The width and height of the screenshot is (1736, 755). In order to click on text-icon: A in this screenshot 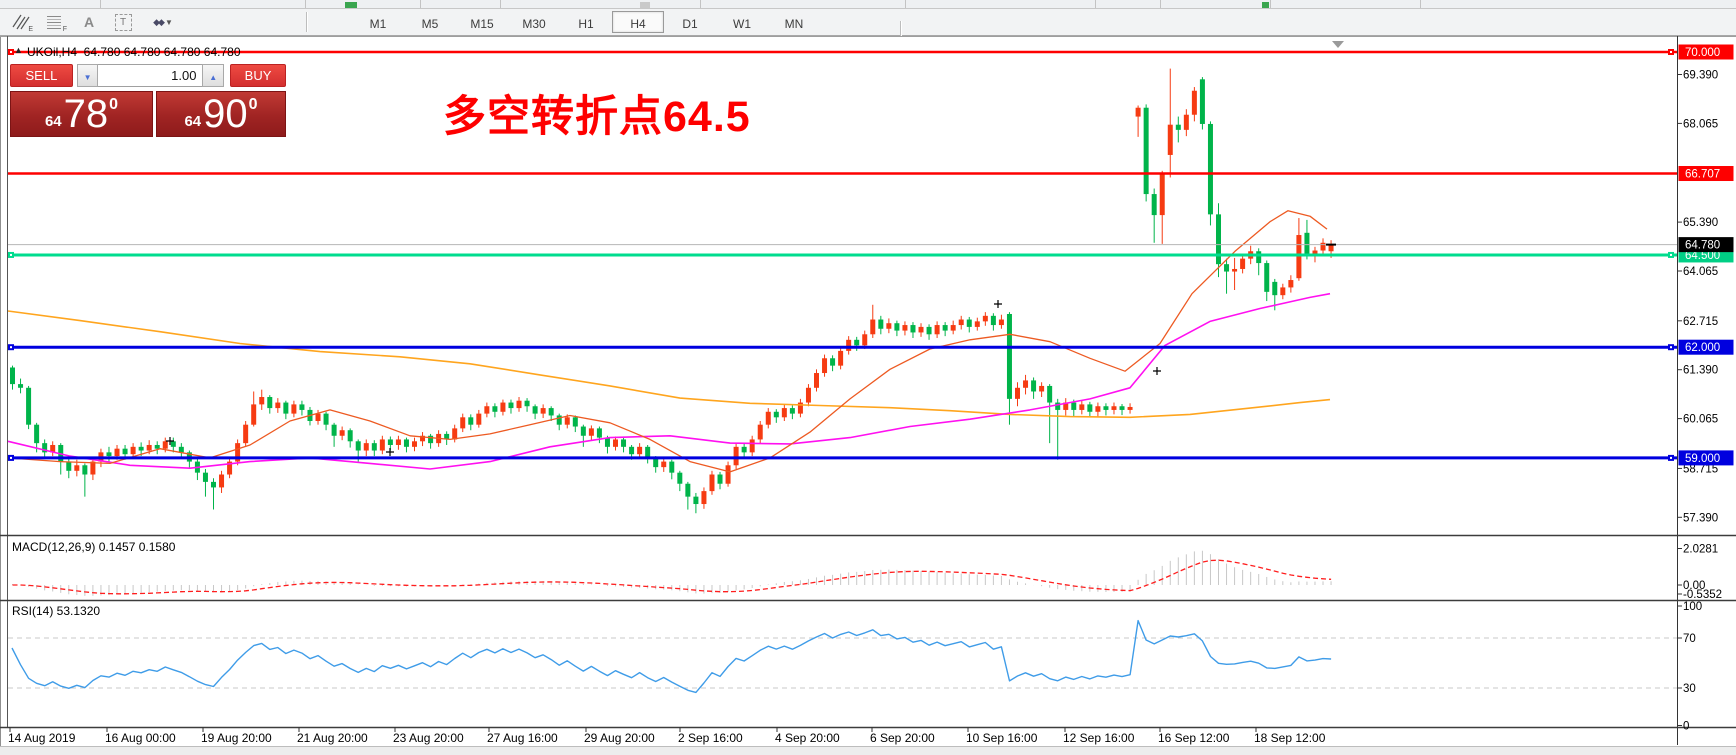, I will do `click(89, 22)`.